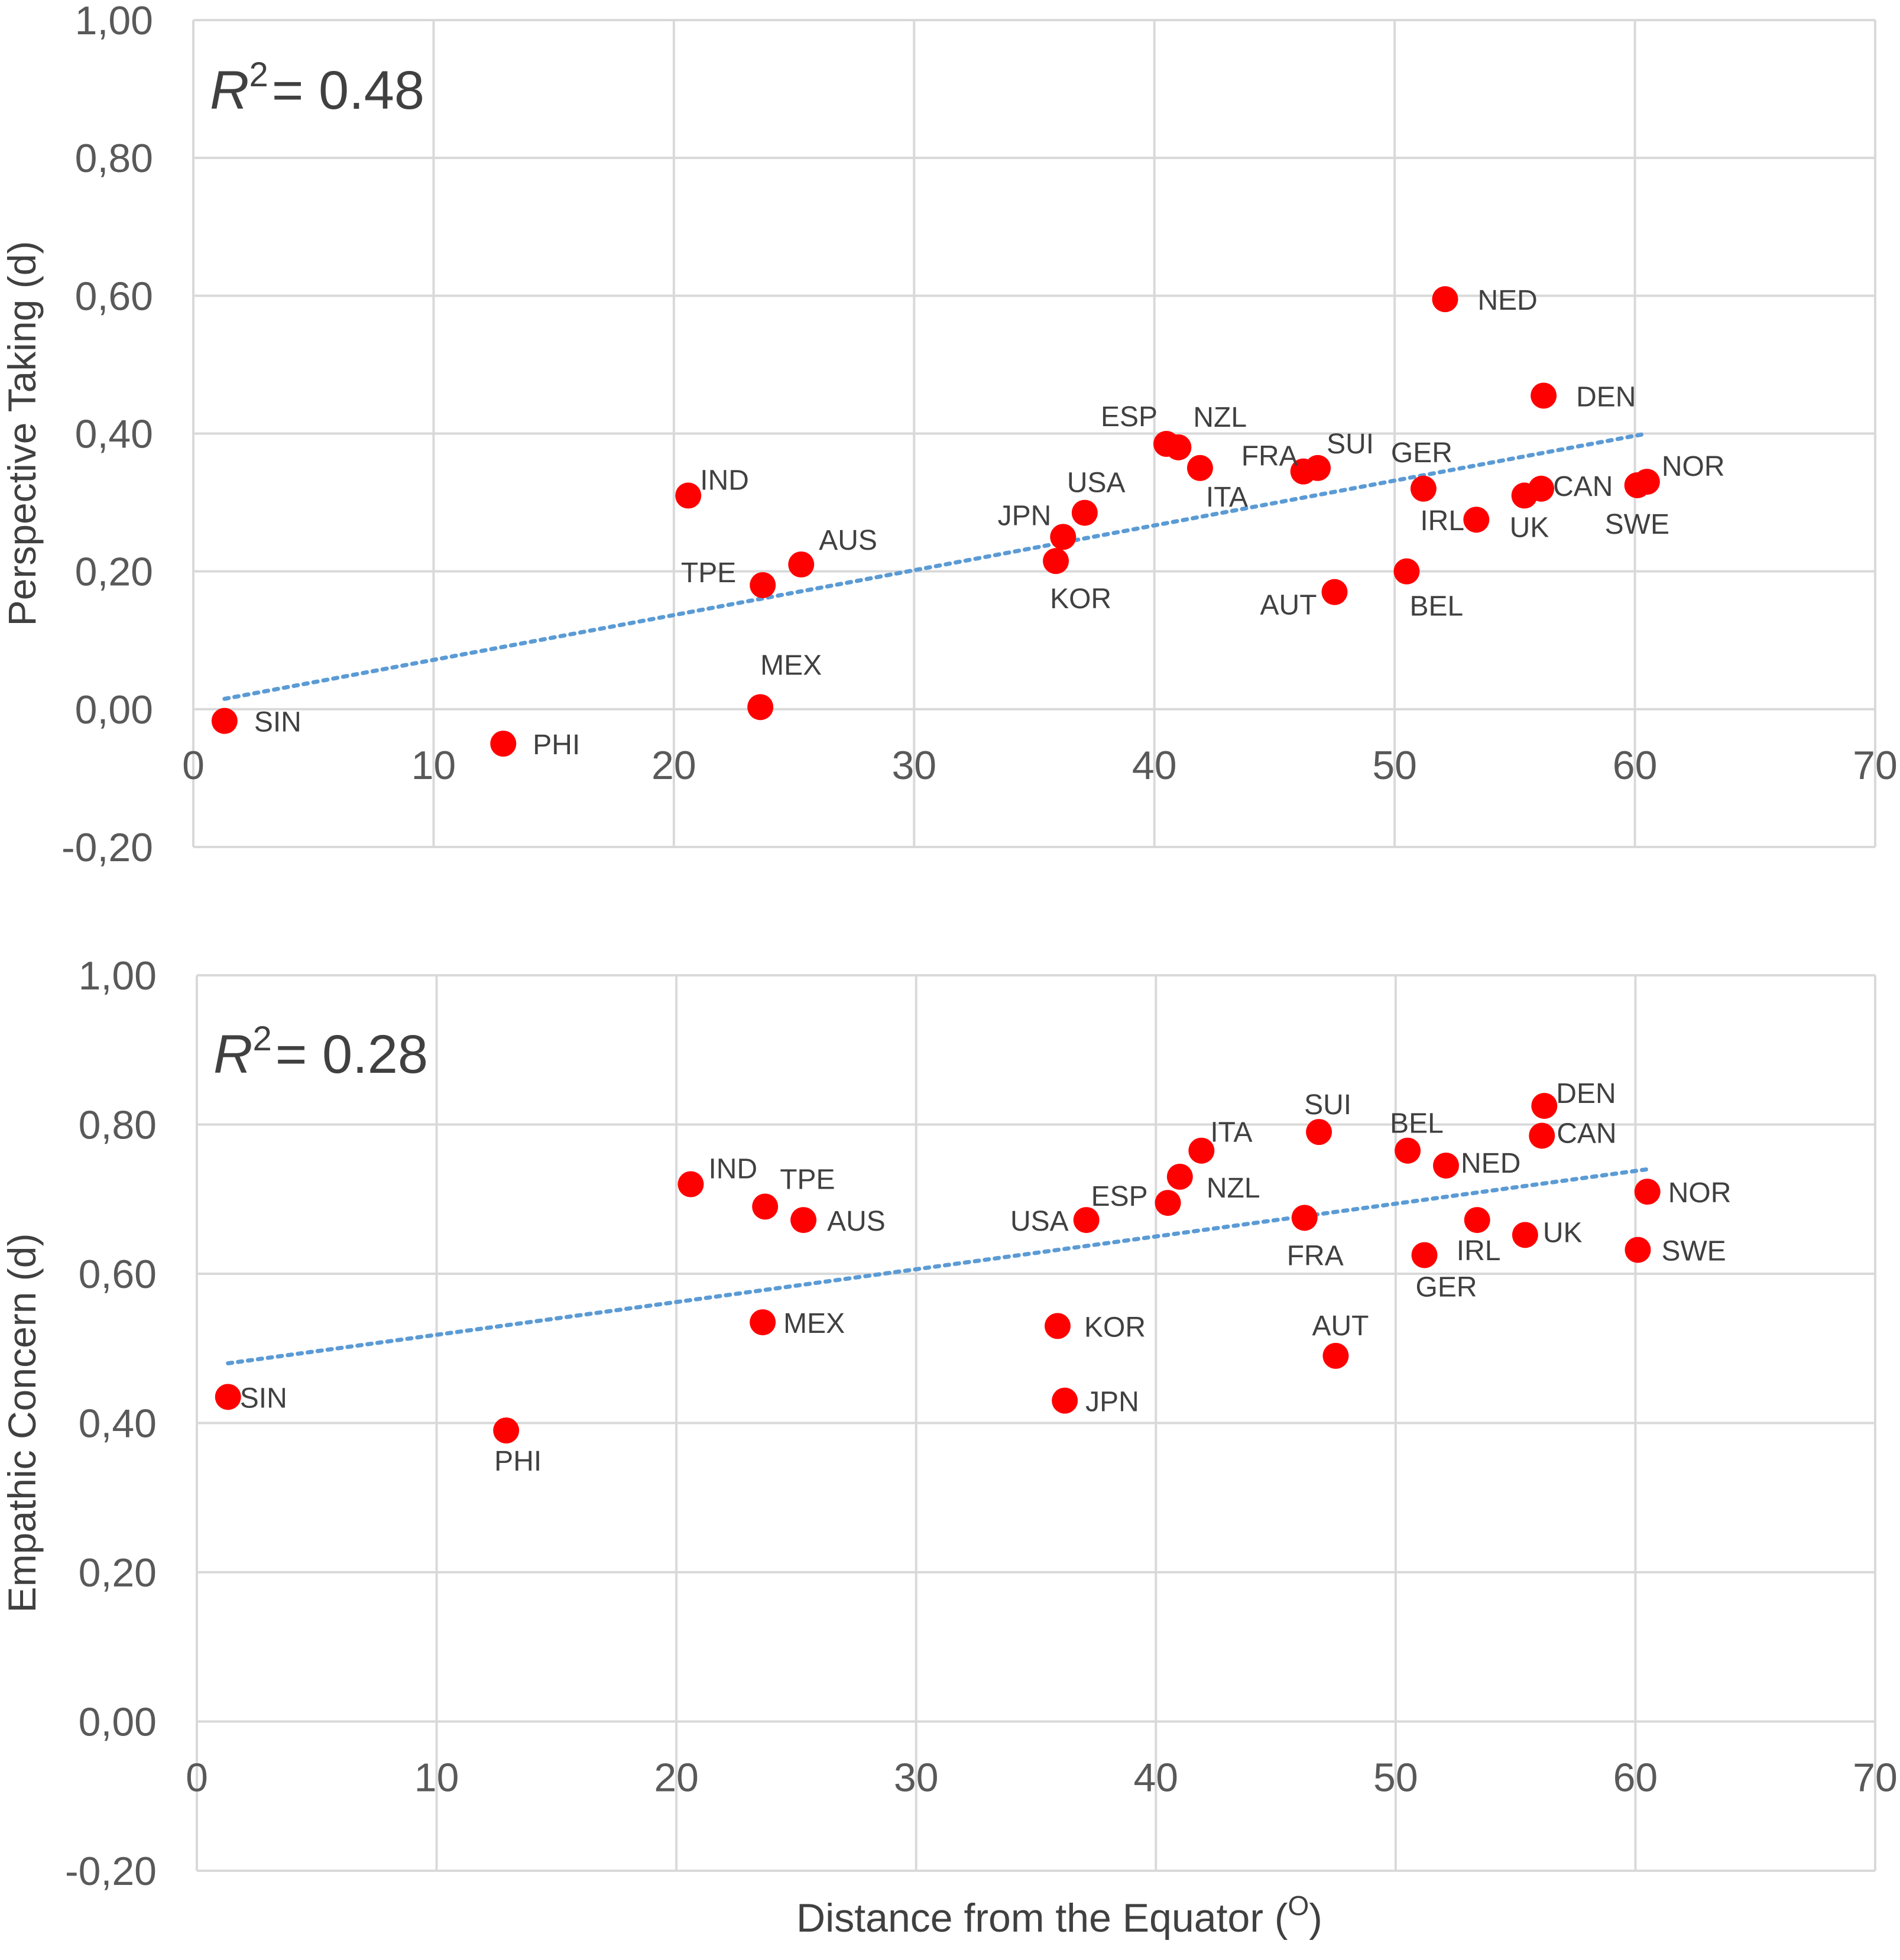 The height and width of the screenshot is (1960, 1900). Describe the element at coordinates (916, 1778) in the screenshot. I see `x-tick-label: 30` at that location.